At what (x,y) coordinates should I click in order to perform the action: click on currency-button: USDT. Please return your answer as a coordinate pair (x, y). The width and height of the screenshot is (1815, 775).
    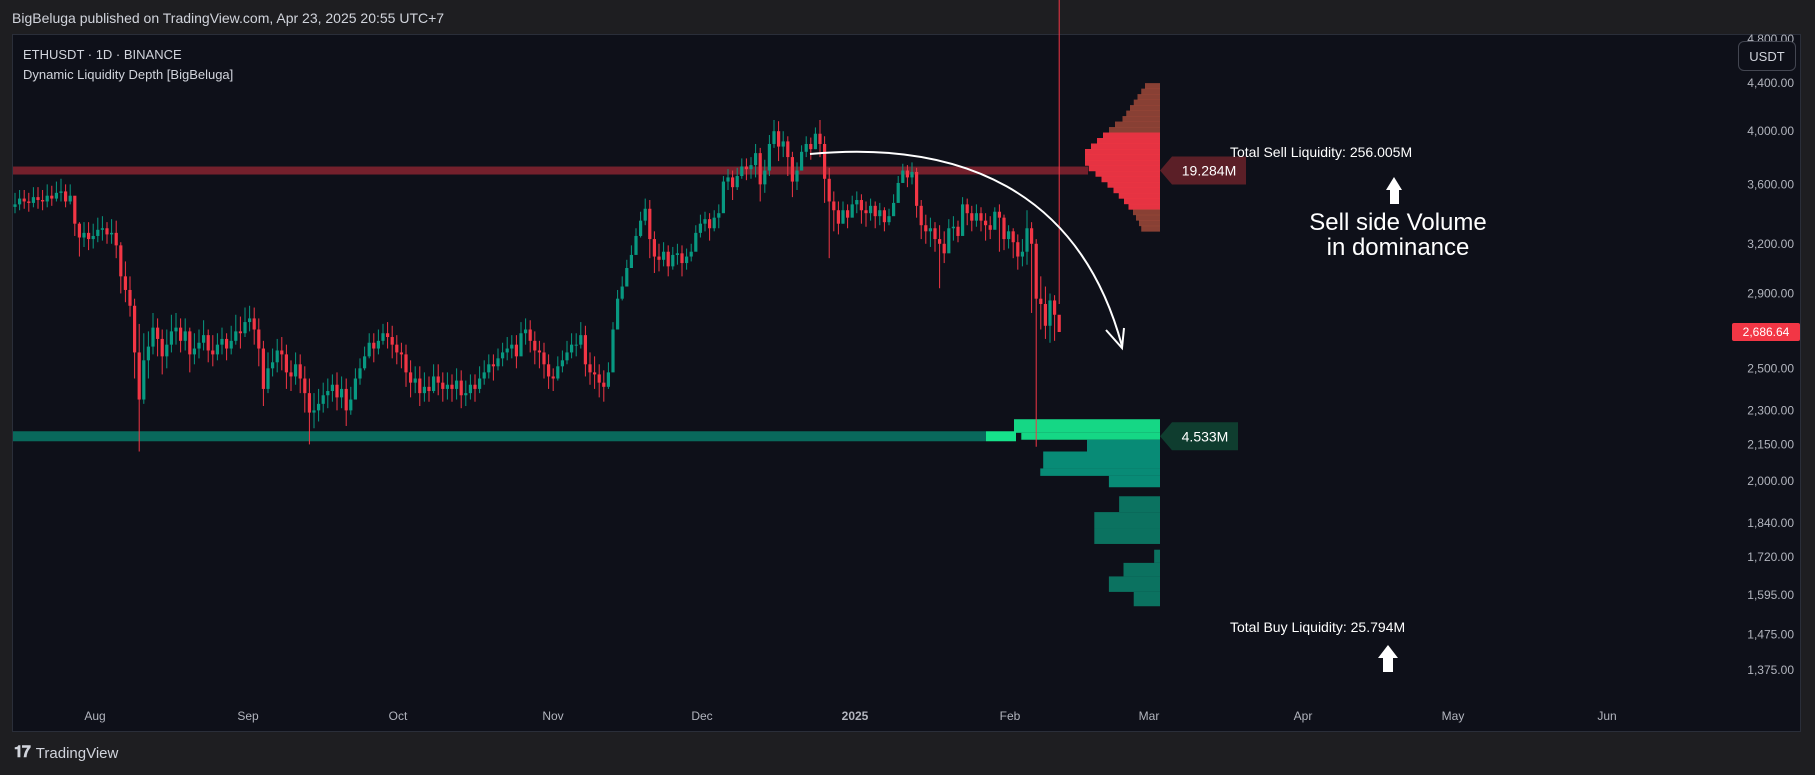
    Looking at the image, I should click on (1767, 56).